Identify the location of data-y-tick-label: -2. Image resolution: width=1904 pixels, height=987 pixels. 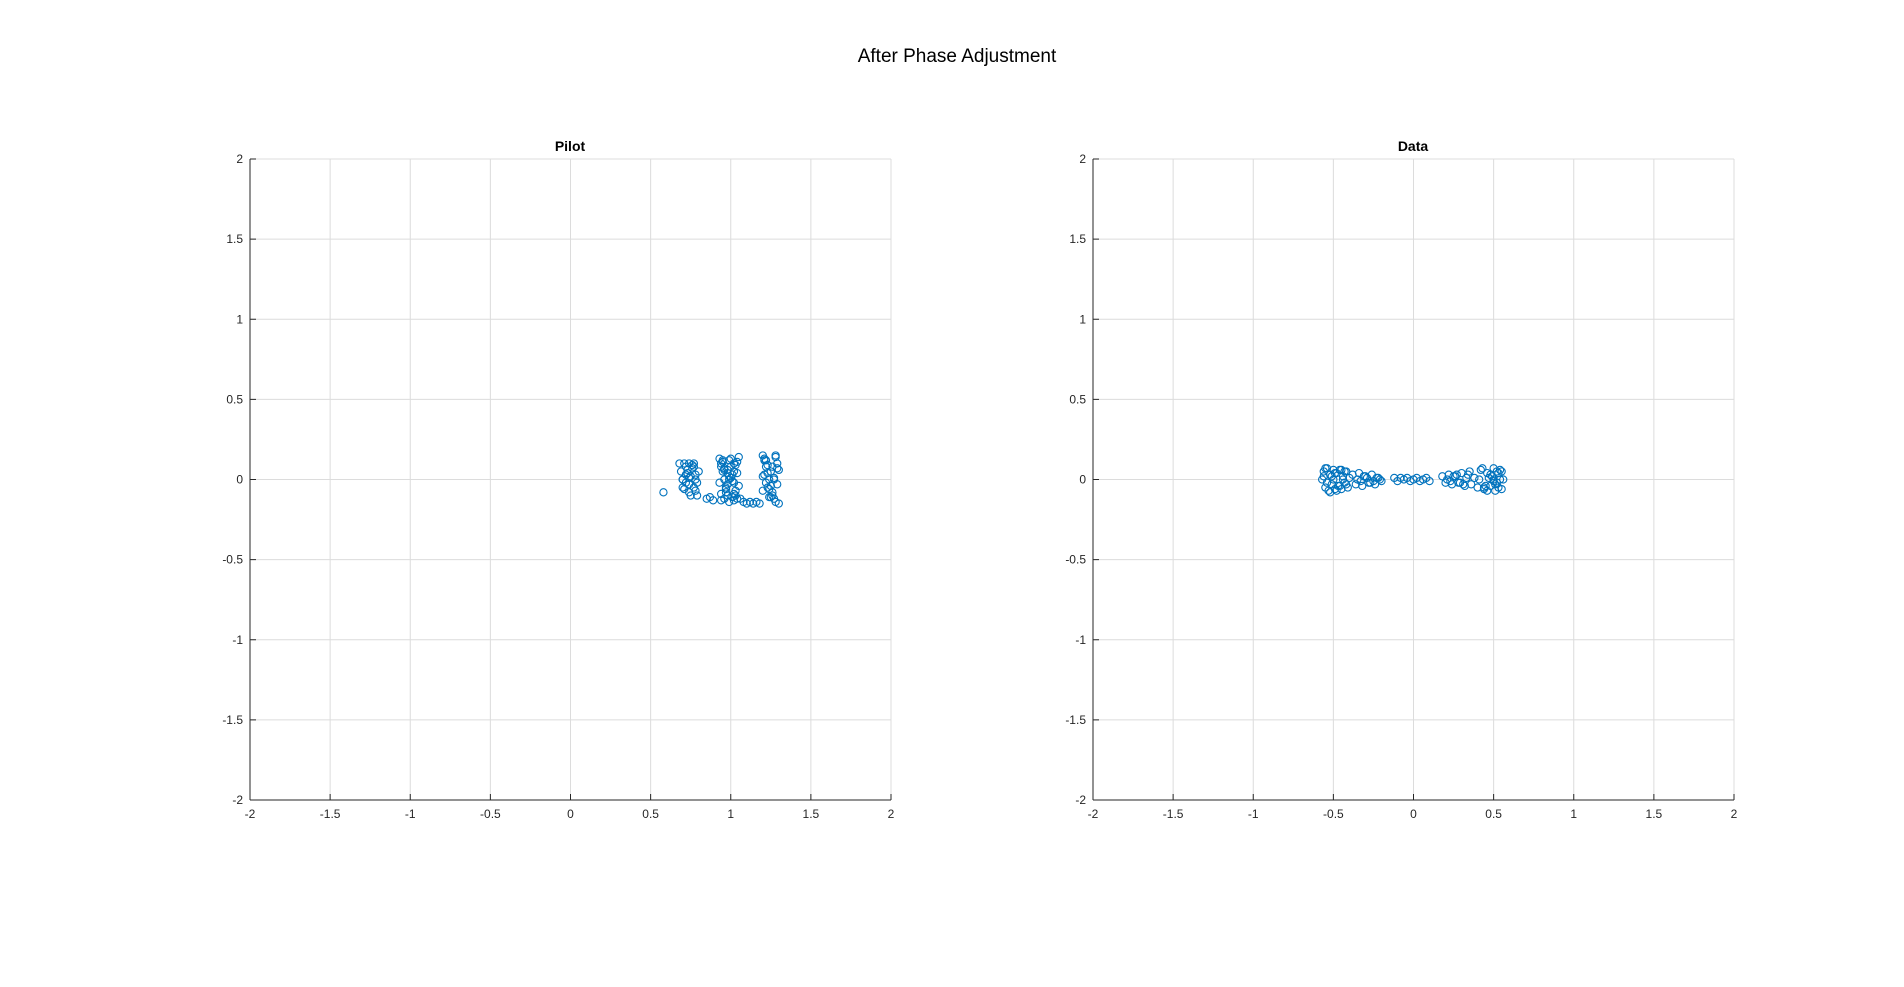
(1080, 800).